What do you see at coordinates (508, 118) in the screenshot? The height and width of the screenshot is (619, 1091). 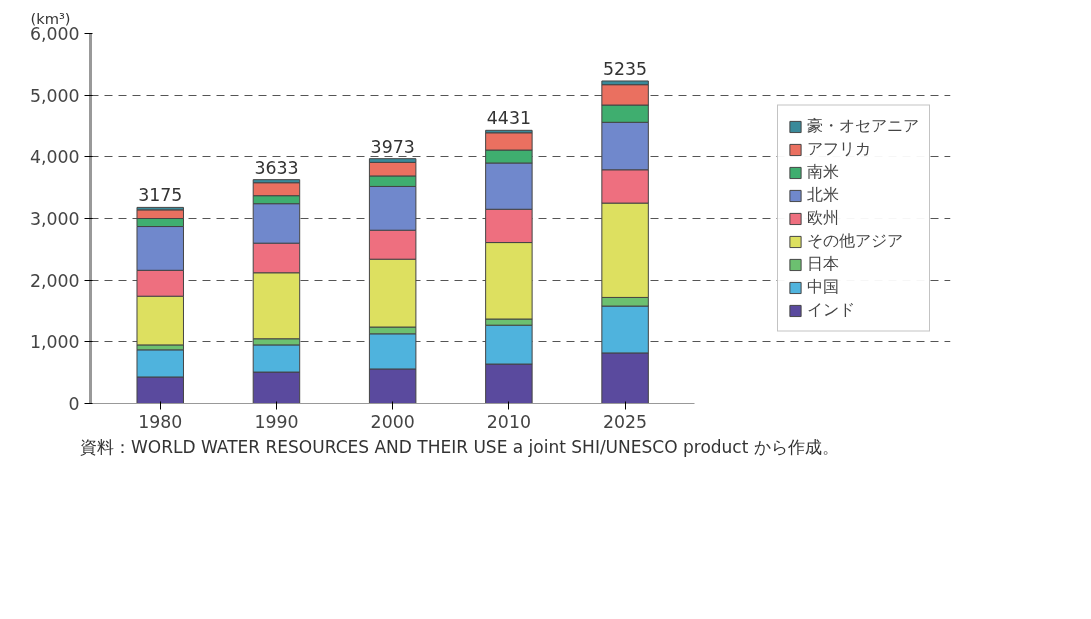 I see `total-label: 4431` at bounding box center [508, 118].